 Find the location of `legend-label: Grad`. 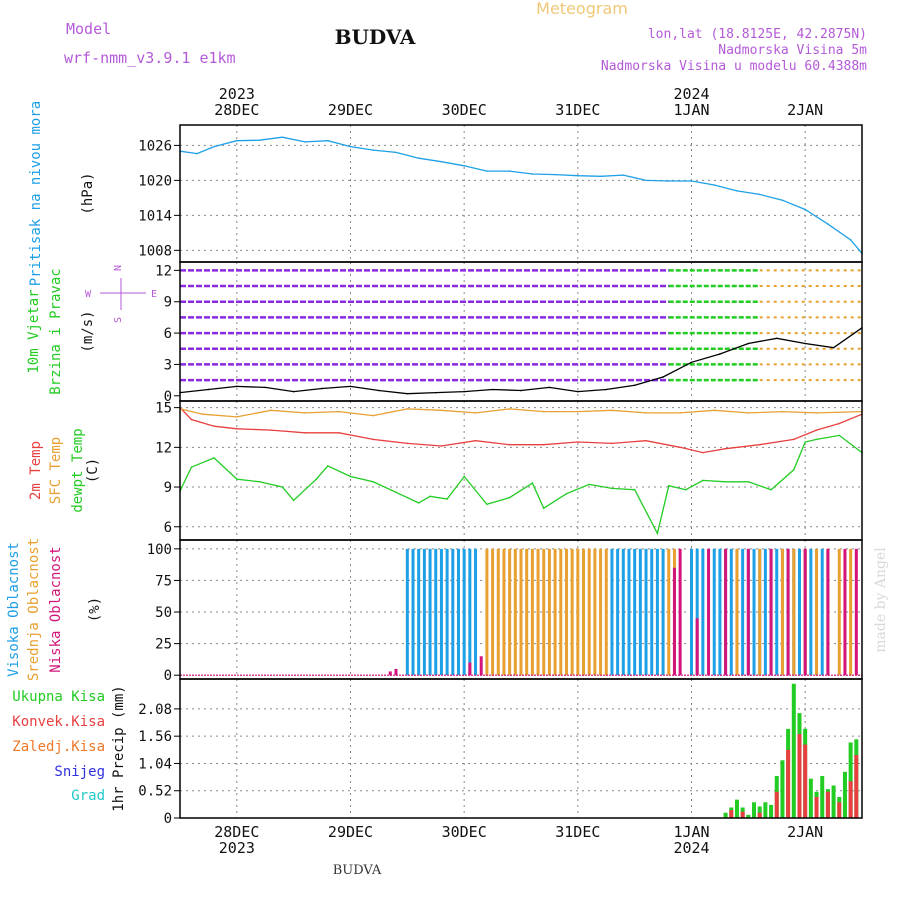

legend-label: Grad is located at coordinates (88, 796).